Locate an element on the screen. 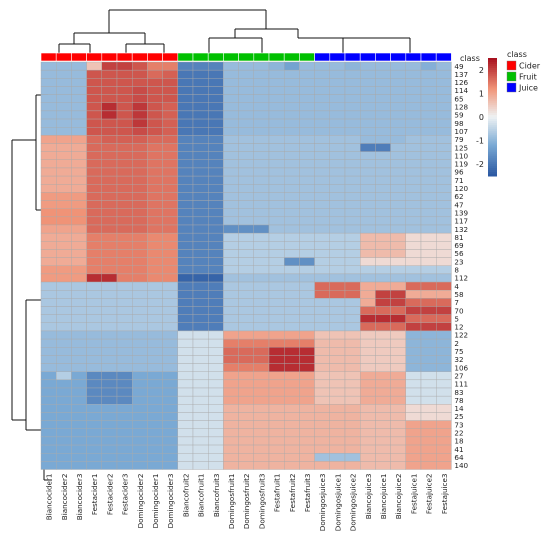 The image size is (550, 541). legend-title: class is located at coordinates (517, 54).